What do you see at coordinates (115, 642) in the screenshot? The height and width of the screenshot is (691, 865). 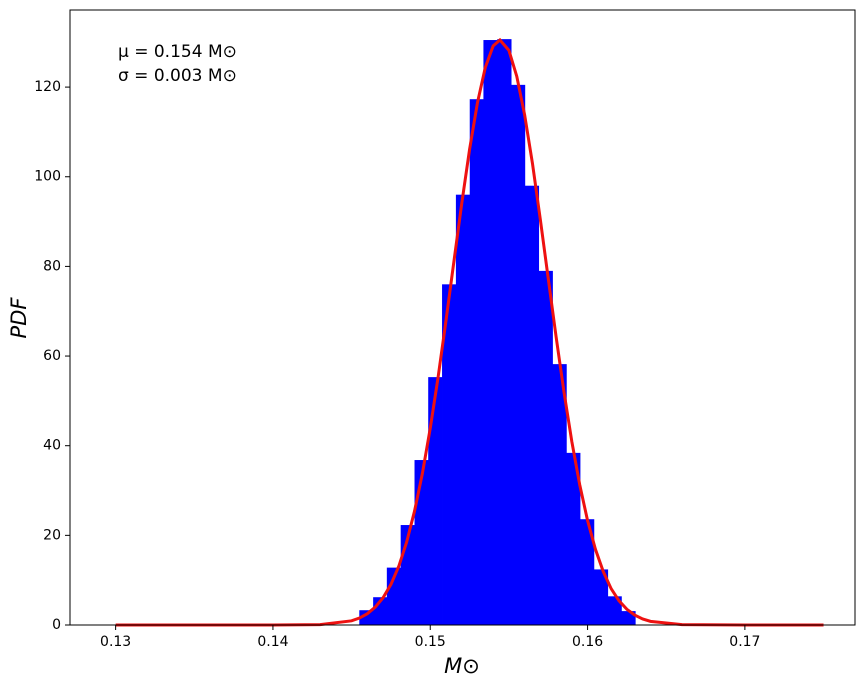 I see `x-tick-label: 0.13` at bounding box center [115, 642].